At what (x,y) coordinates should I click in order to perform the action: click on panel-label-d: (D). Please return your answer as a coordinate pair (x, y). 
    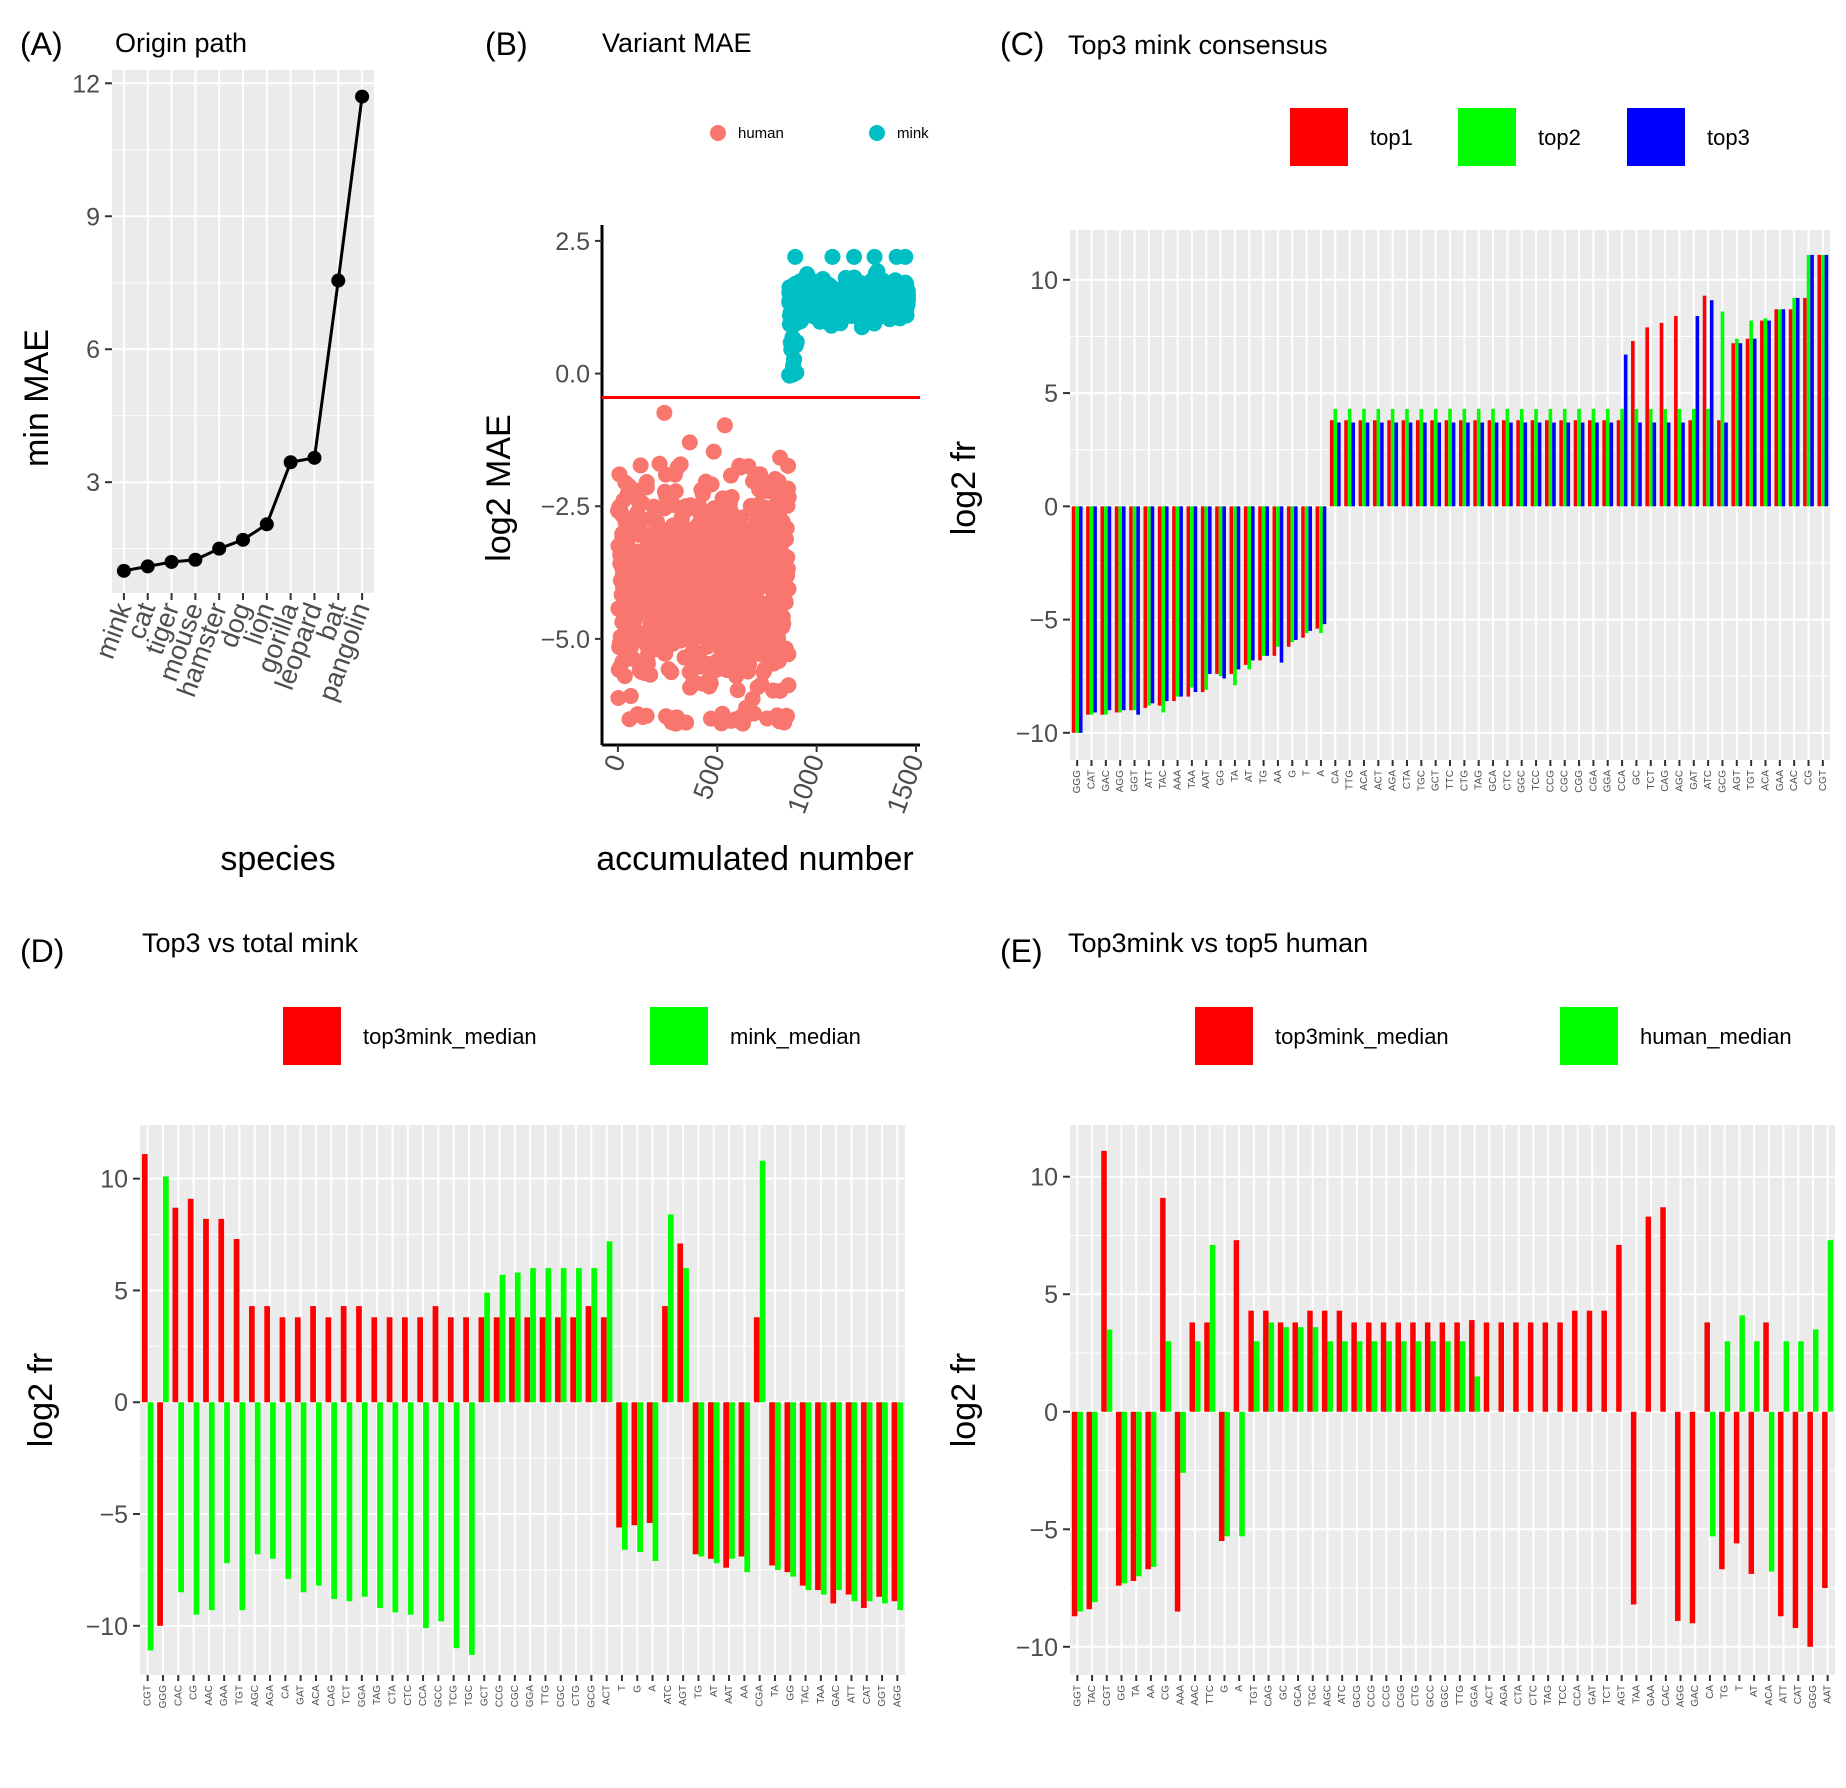
    Looking at the image, I should click on (42, 951).